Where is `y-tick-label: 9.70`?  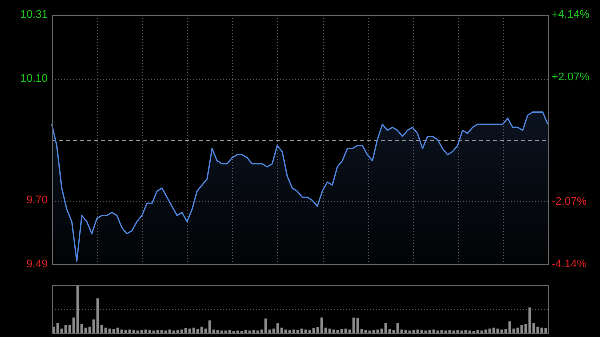
y-tick-label: 9.70 is located at coordinates (37, 200).